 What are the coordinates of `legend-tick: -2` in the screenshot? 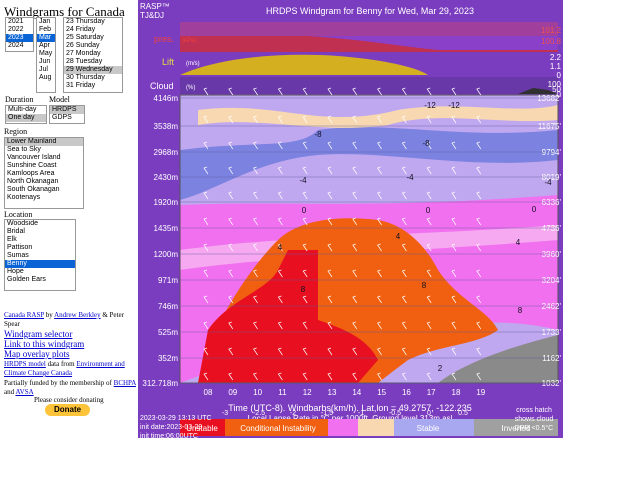 It's located at (293, 413).